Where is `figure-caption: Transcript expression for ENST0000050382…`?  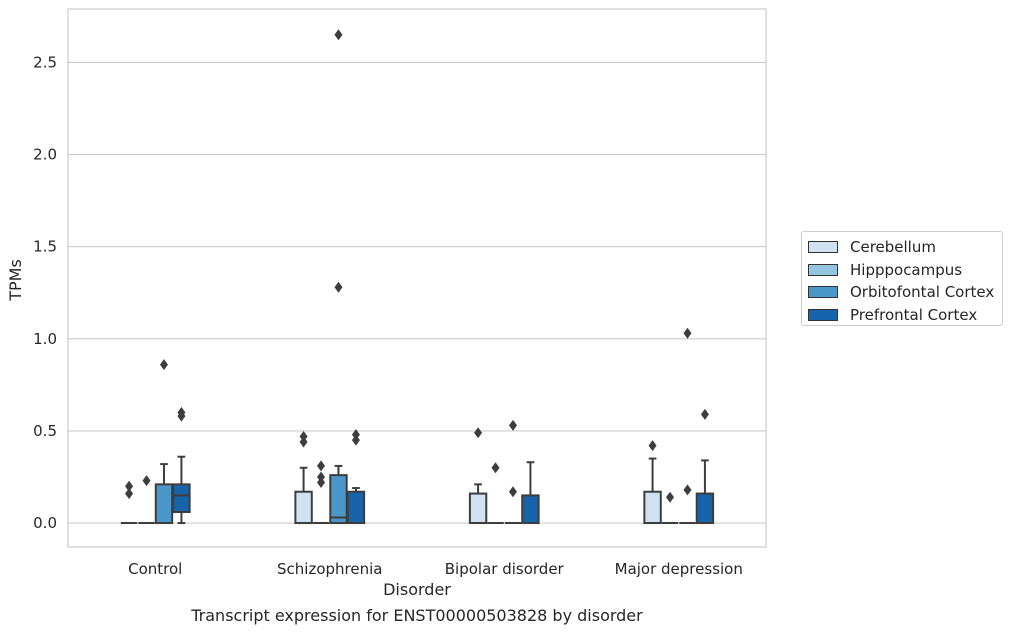 figure-caption: Transcript expression for ENST0000050382… is located at coordinates (417, 615).